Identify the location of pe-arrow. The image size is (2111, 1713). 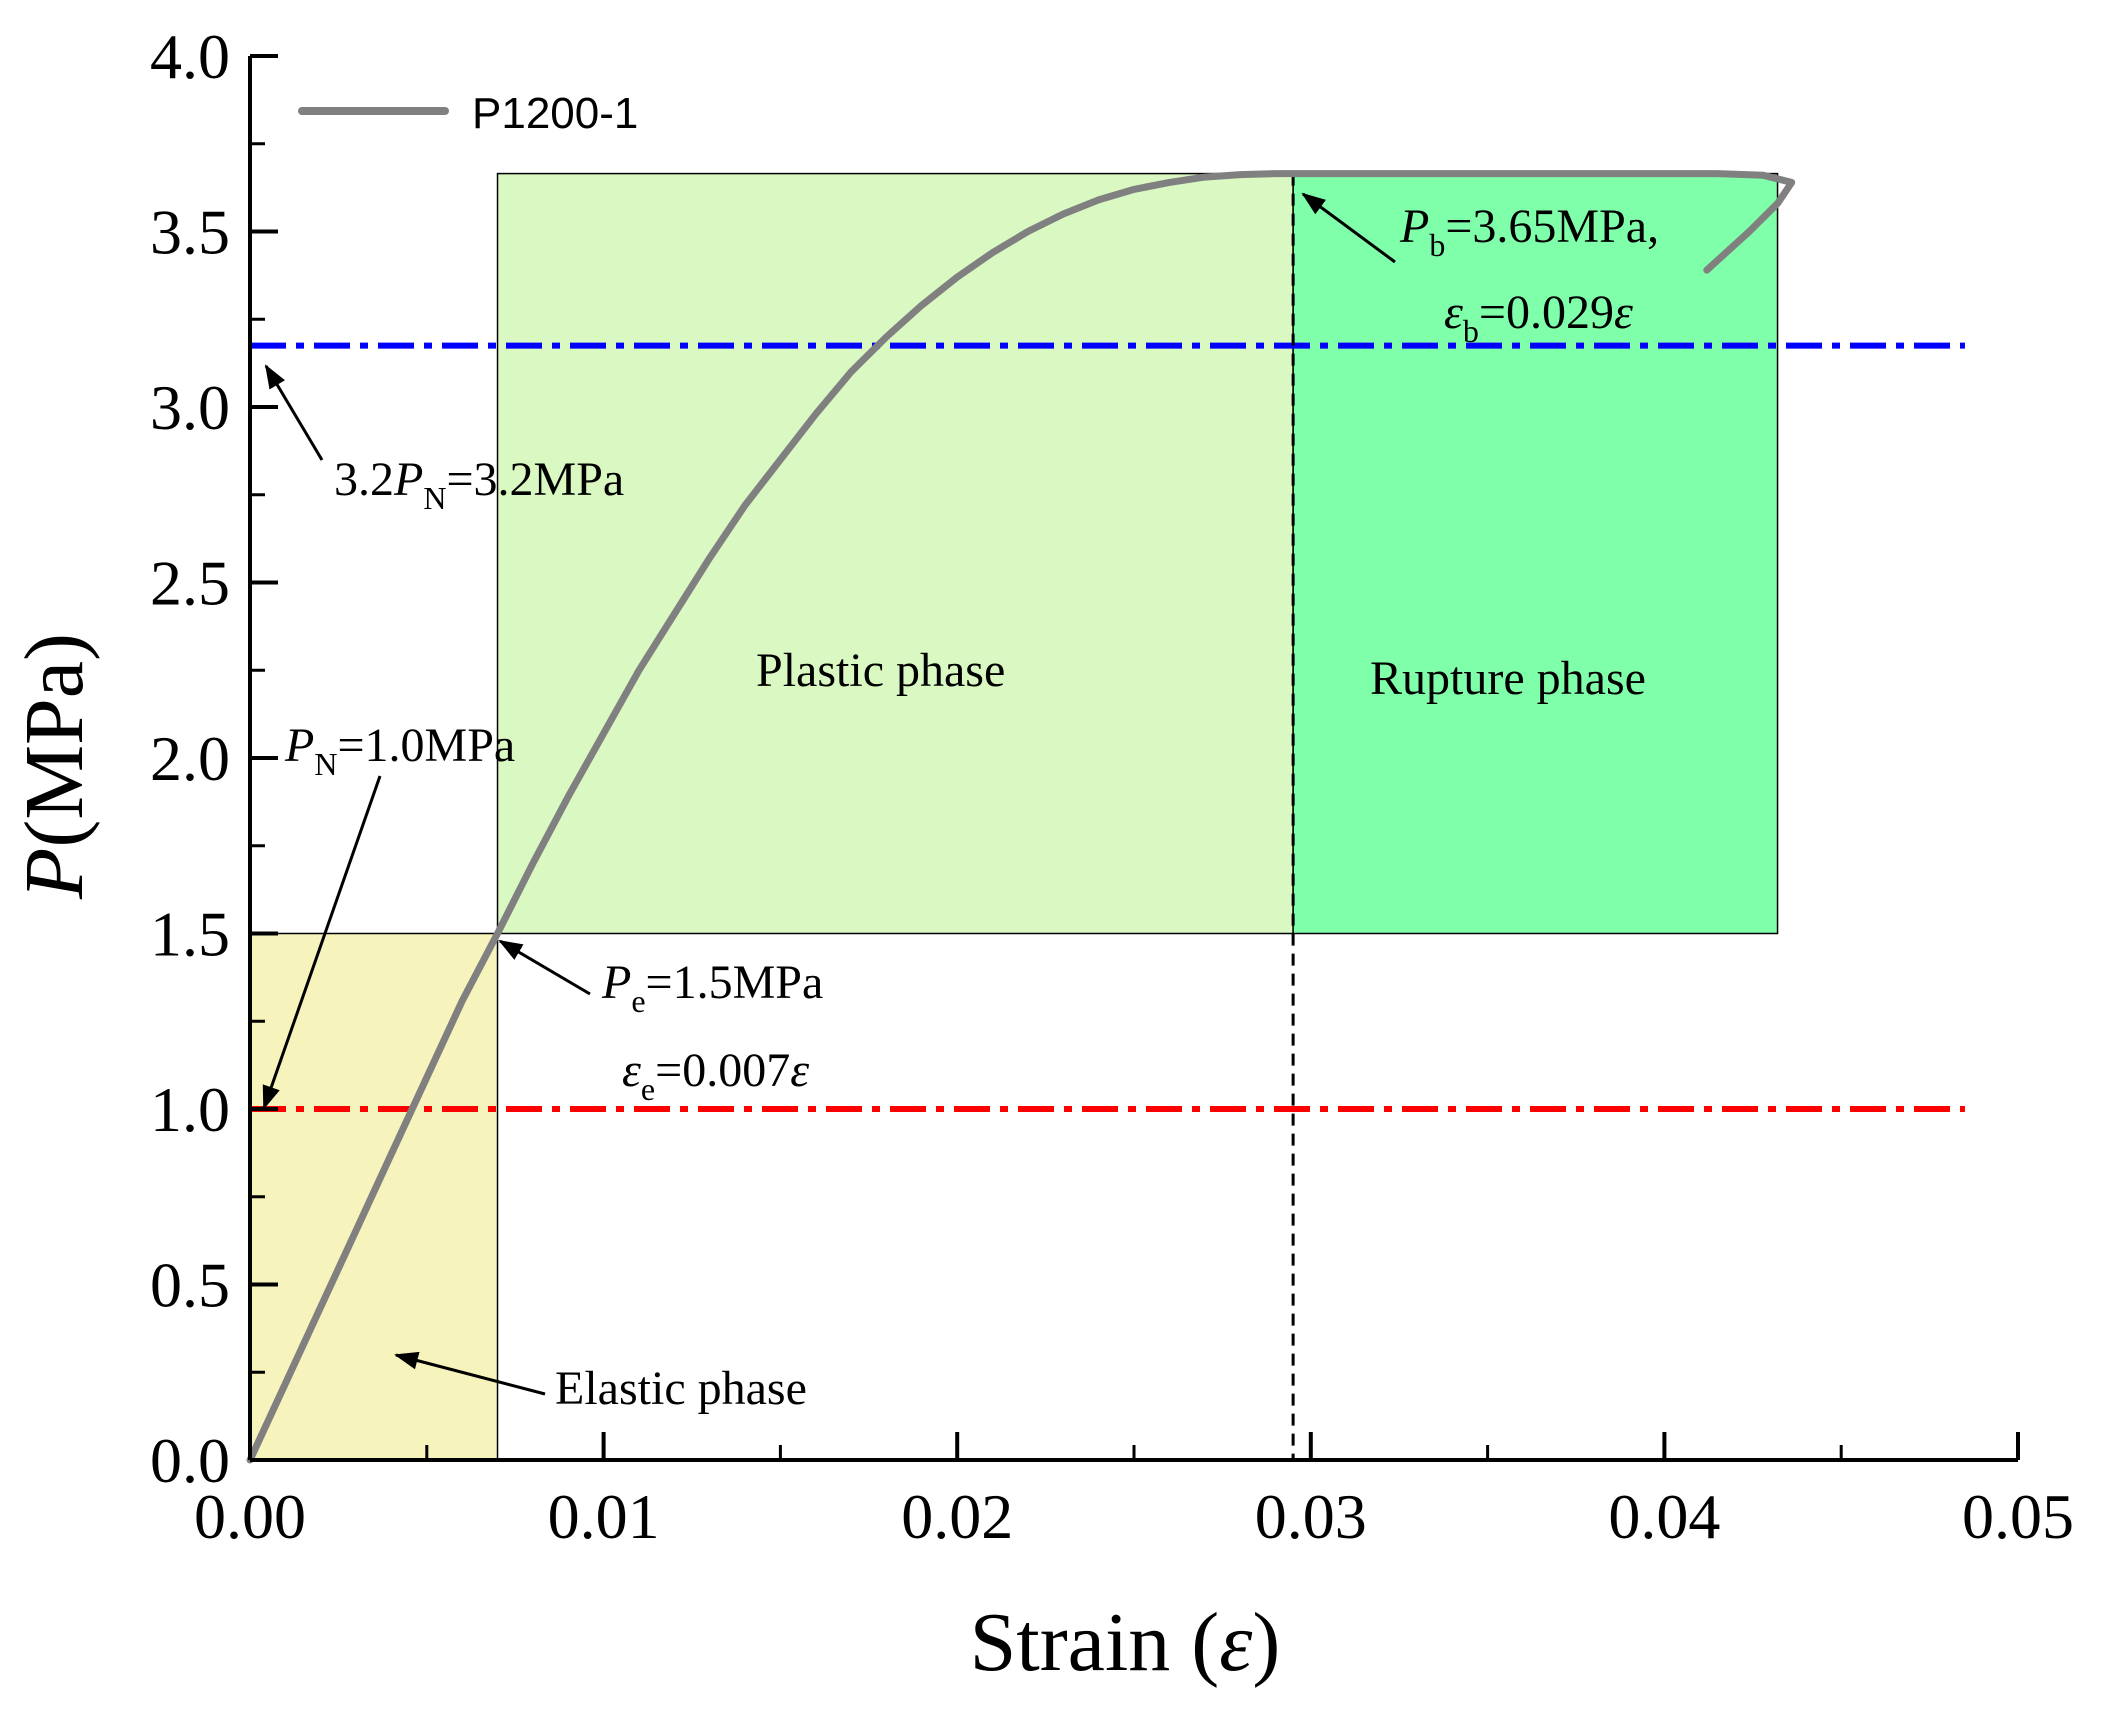
(544, 967).